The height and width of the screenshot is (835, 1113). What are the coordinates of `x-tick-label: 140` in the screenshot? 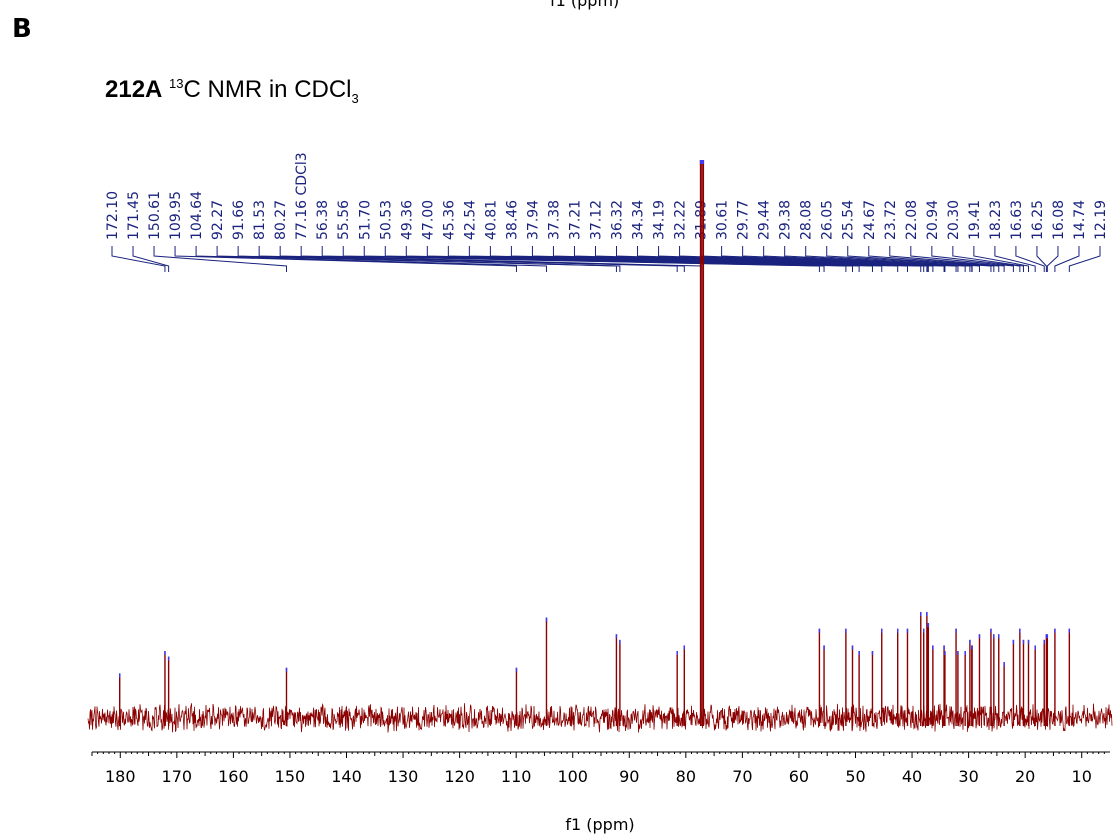 It's located at (346, 776).